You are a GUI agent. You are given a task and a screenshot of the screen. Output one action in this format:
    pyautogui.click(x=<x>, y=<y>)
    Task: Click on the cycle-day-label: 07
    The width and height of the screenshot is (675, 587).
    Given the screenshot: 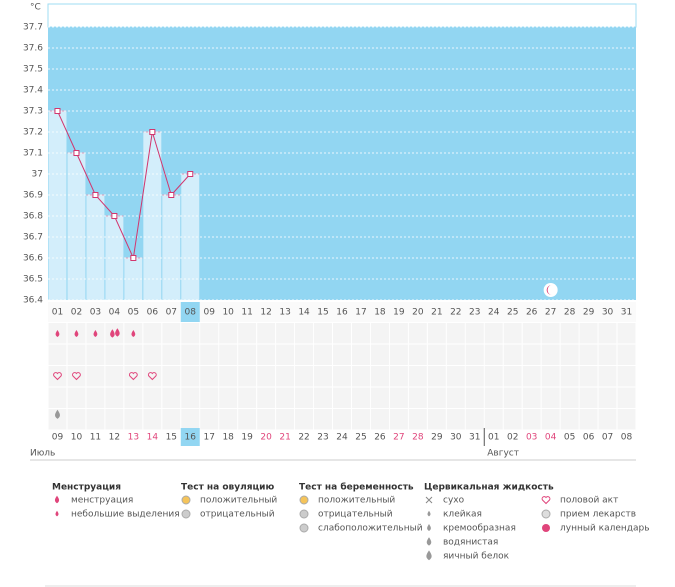 What is the action you would take?
    pyautogui.click(x=171, y=313)
    